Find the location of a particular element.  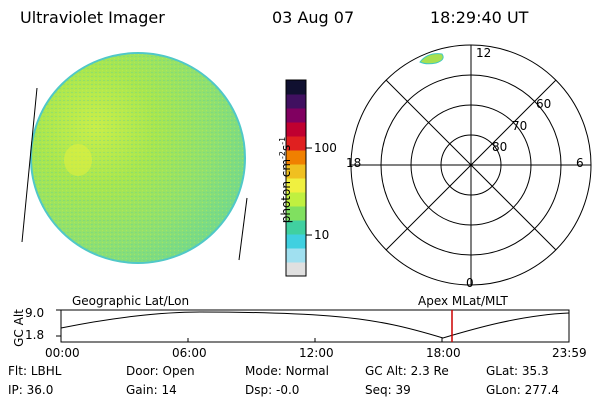

mlt-label-12: 12 is located at coordinates (484, 53).